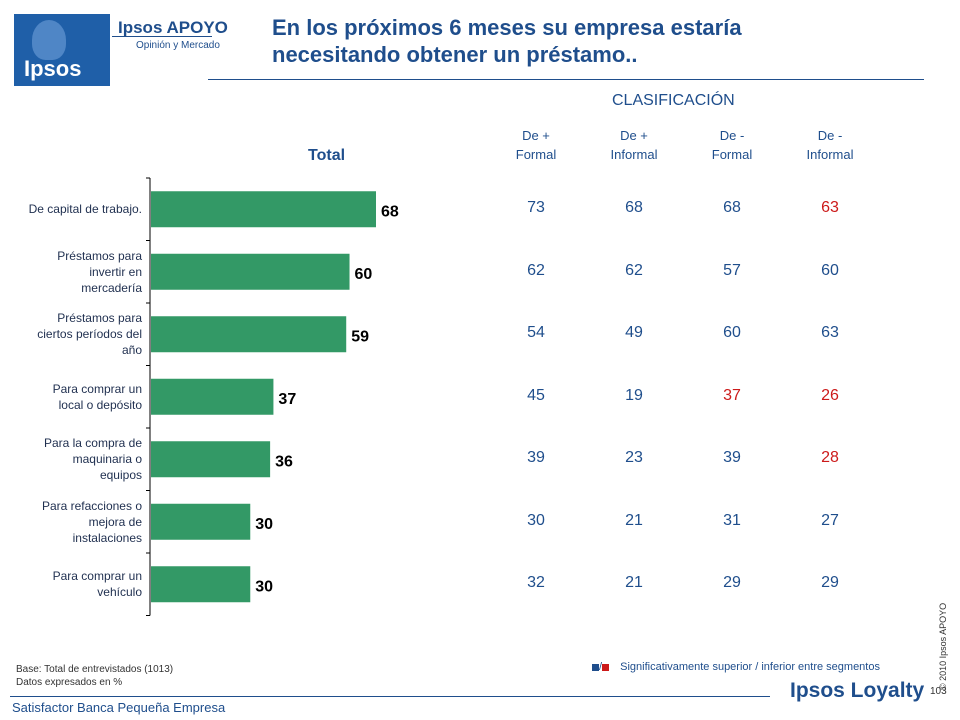 Image resolution: width=960 pixels, height=720 pixels. Describe the element at coordinates (390, 211) in the screenshot. I see `bar-value-label: 68` at that location.